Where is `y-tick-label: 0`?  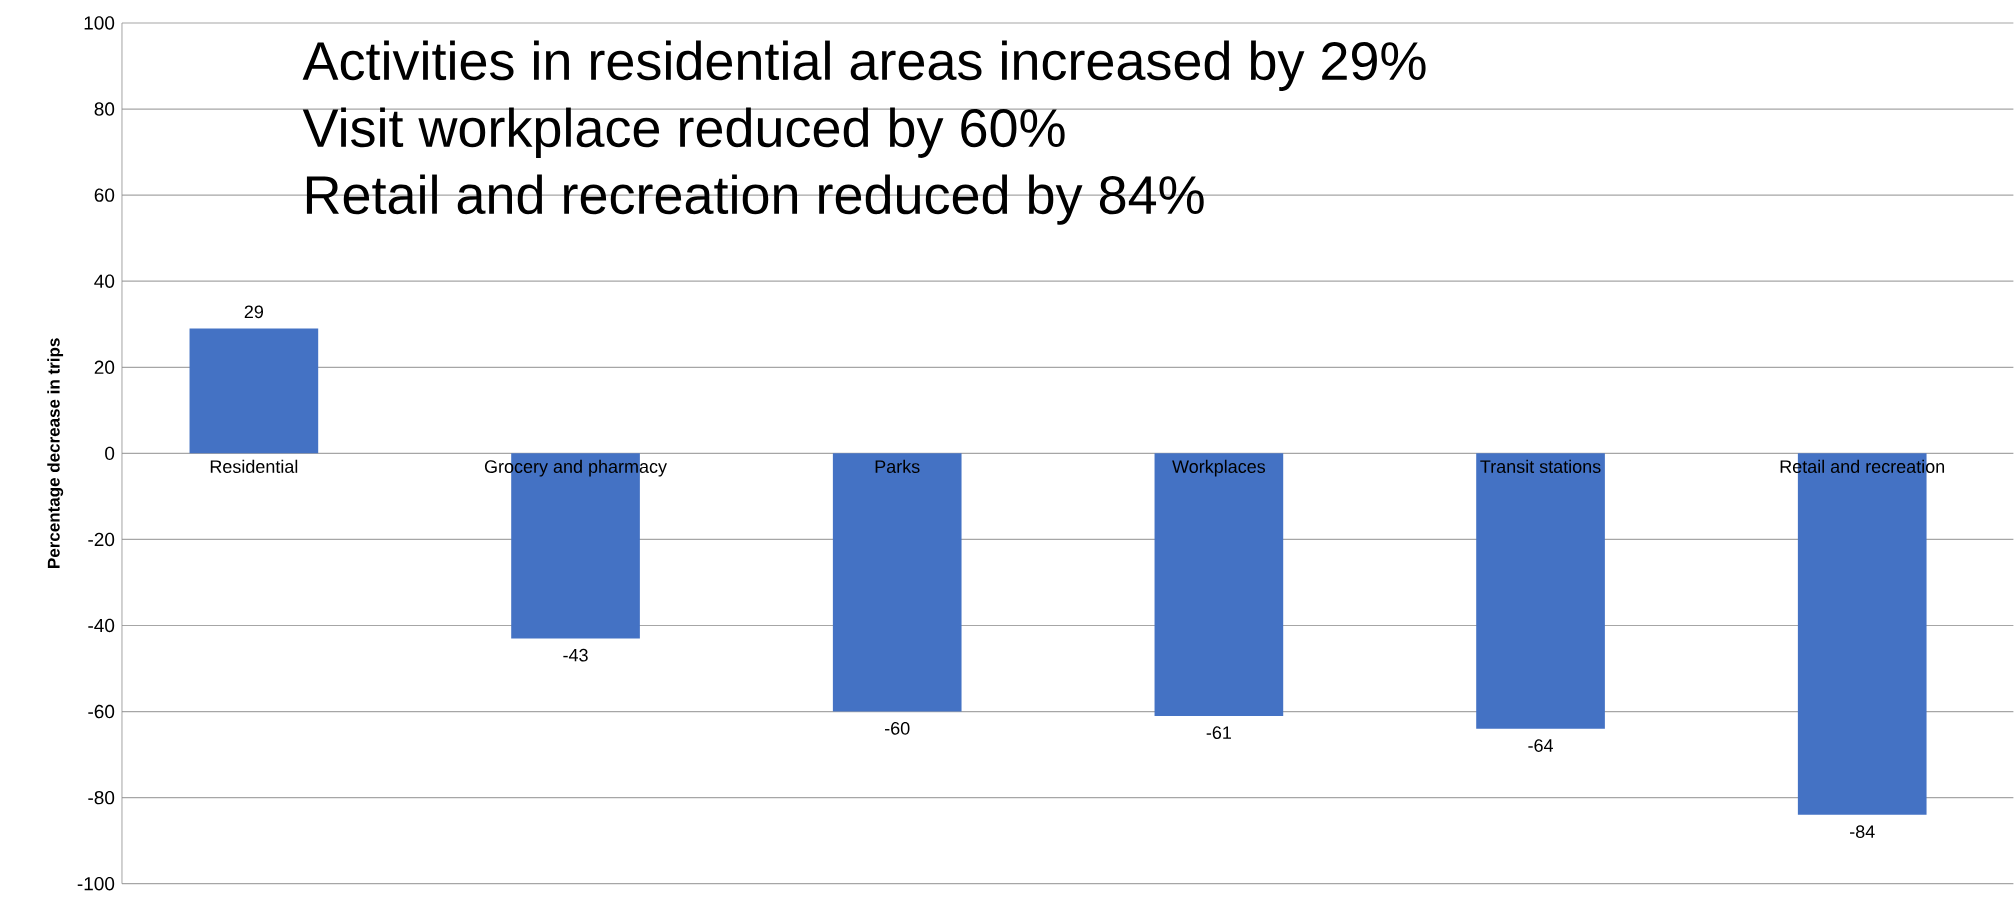 y-tick-label: 0 is located at coordinates (110, 453).